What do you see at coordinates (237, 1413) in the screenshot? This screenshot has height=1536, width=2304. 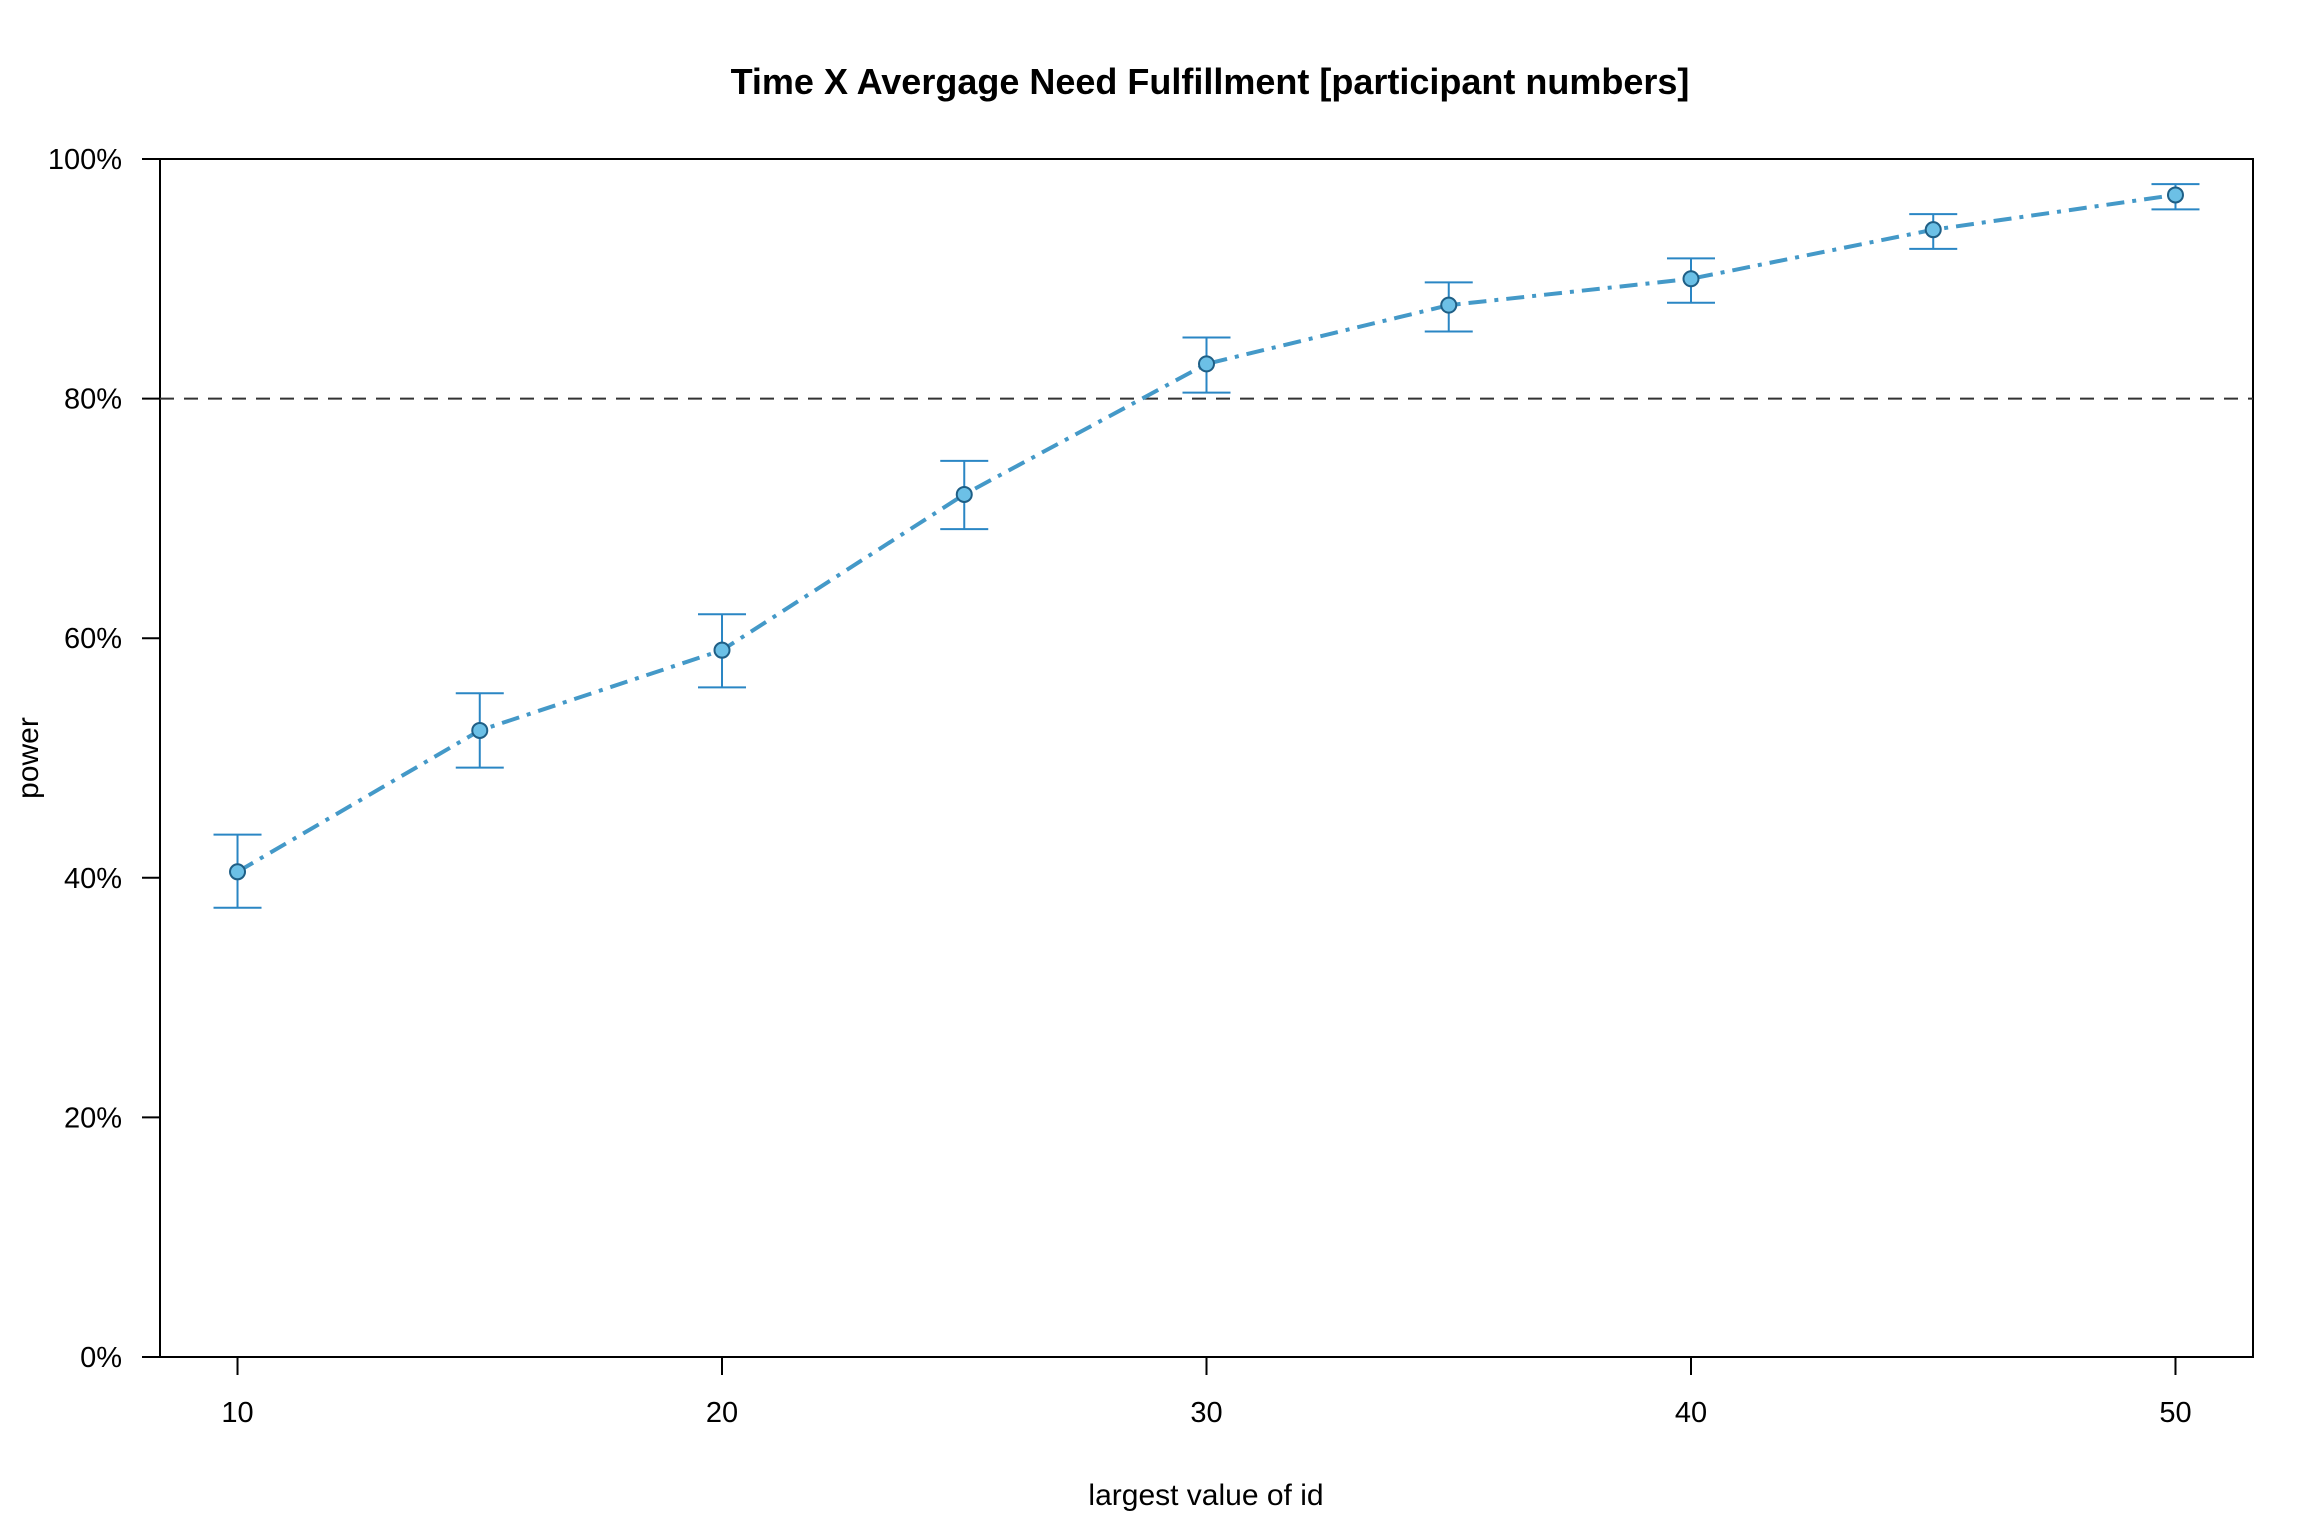 I see `x-tick-label: 10` at bounding box center [237, 1413].